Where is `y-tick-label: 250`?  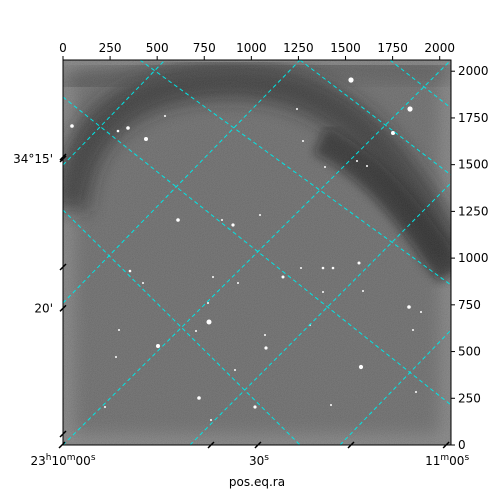
y-tick-label: 250 is located at coordinates (469, 398).